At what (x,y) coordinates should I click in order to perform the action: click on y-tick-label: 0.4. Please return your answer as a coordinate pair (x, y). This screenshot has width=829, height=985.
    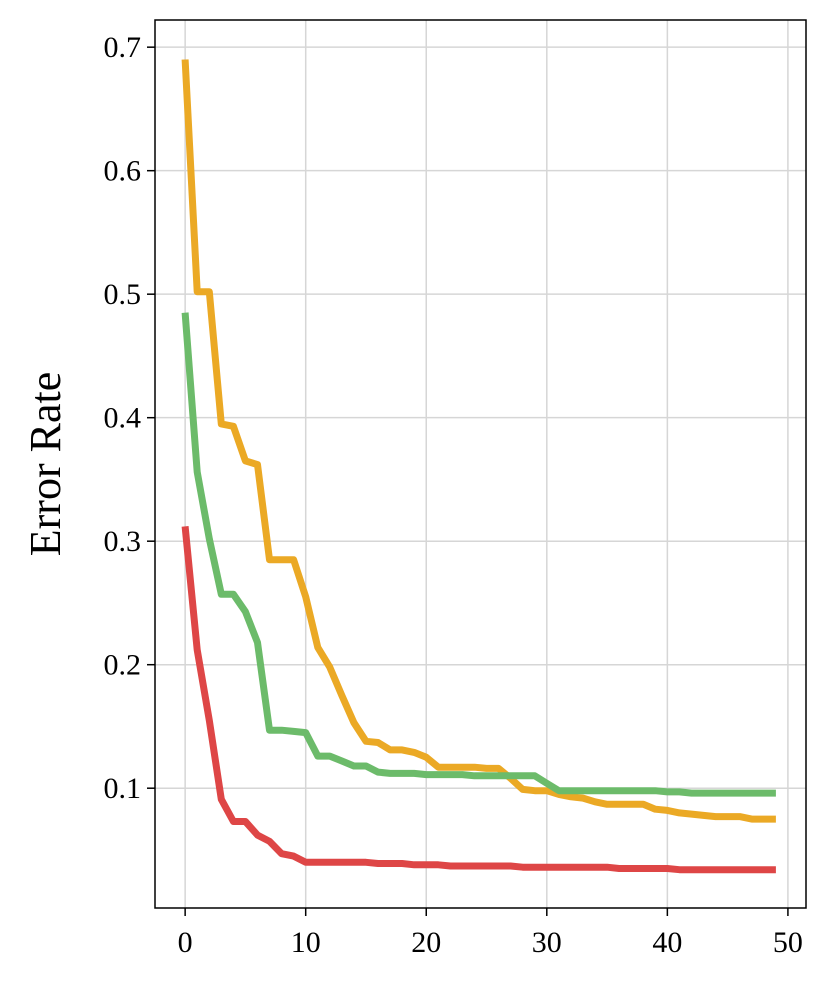
    Looking at the image, I should click on (123, 418).